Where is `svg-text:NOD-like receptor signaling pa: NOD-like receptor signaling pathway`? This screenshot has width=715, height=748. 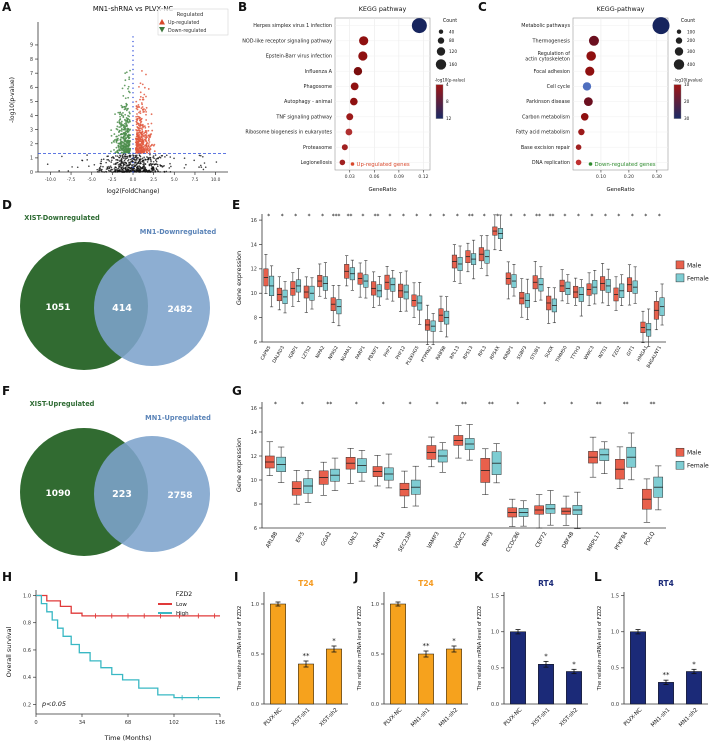 svg-text:NOD-like receptor signaling pa: NOD-like receptor signaling pathway is located at coordinates (287, 41).